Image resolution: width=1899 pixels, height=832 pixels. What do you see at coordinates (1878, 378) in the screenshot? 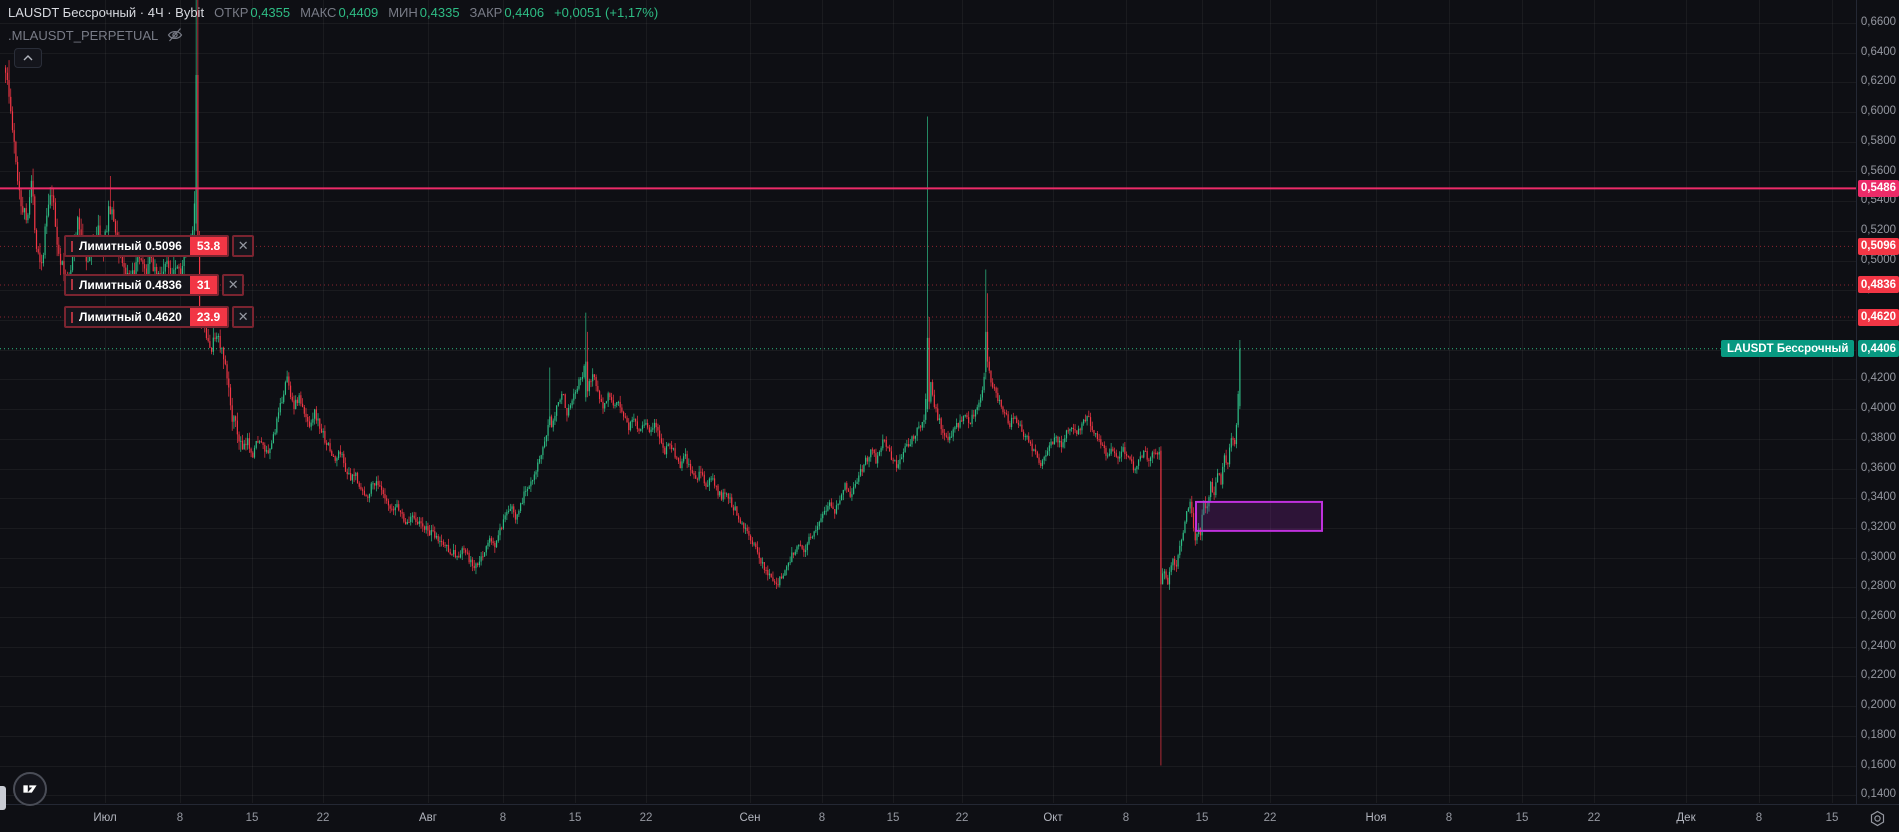
I see `price-tick: 0,4200` at bounding box center [1878, 378].